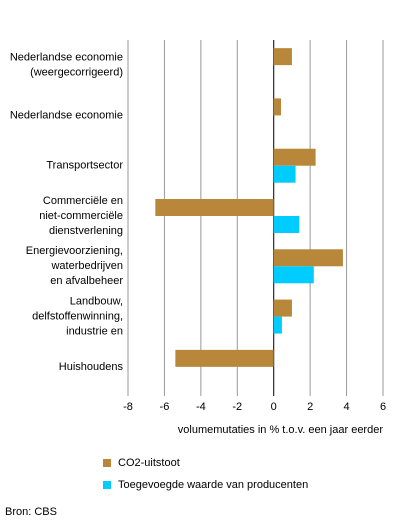 This screenshot has width=396, height=522. I want to click on y-tick-label: industrie en, so click(94, 331).